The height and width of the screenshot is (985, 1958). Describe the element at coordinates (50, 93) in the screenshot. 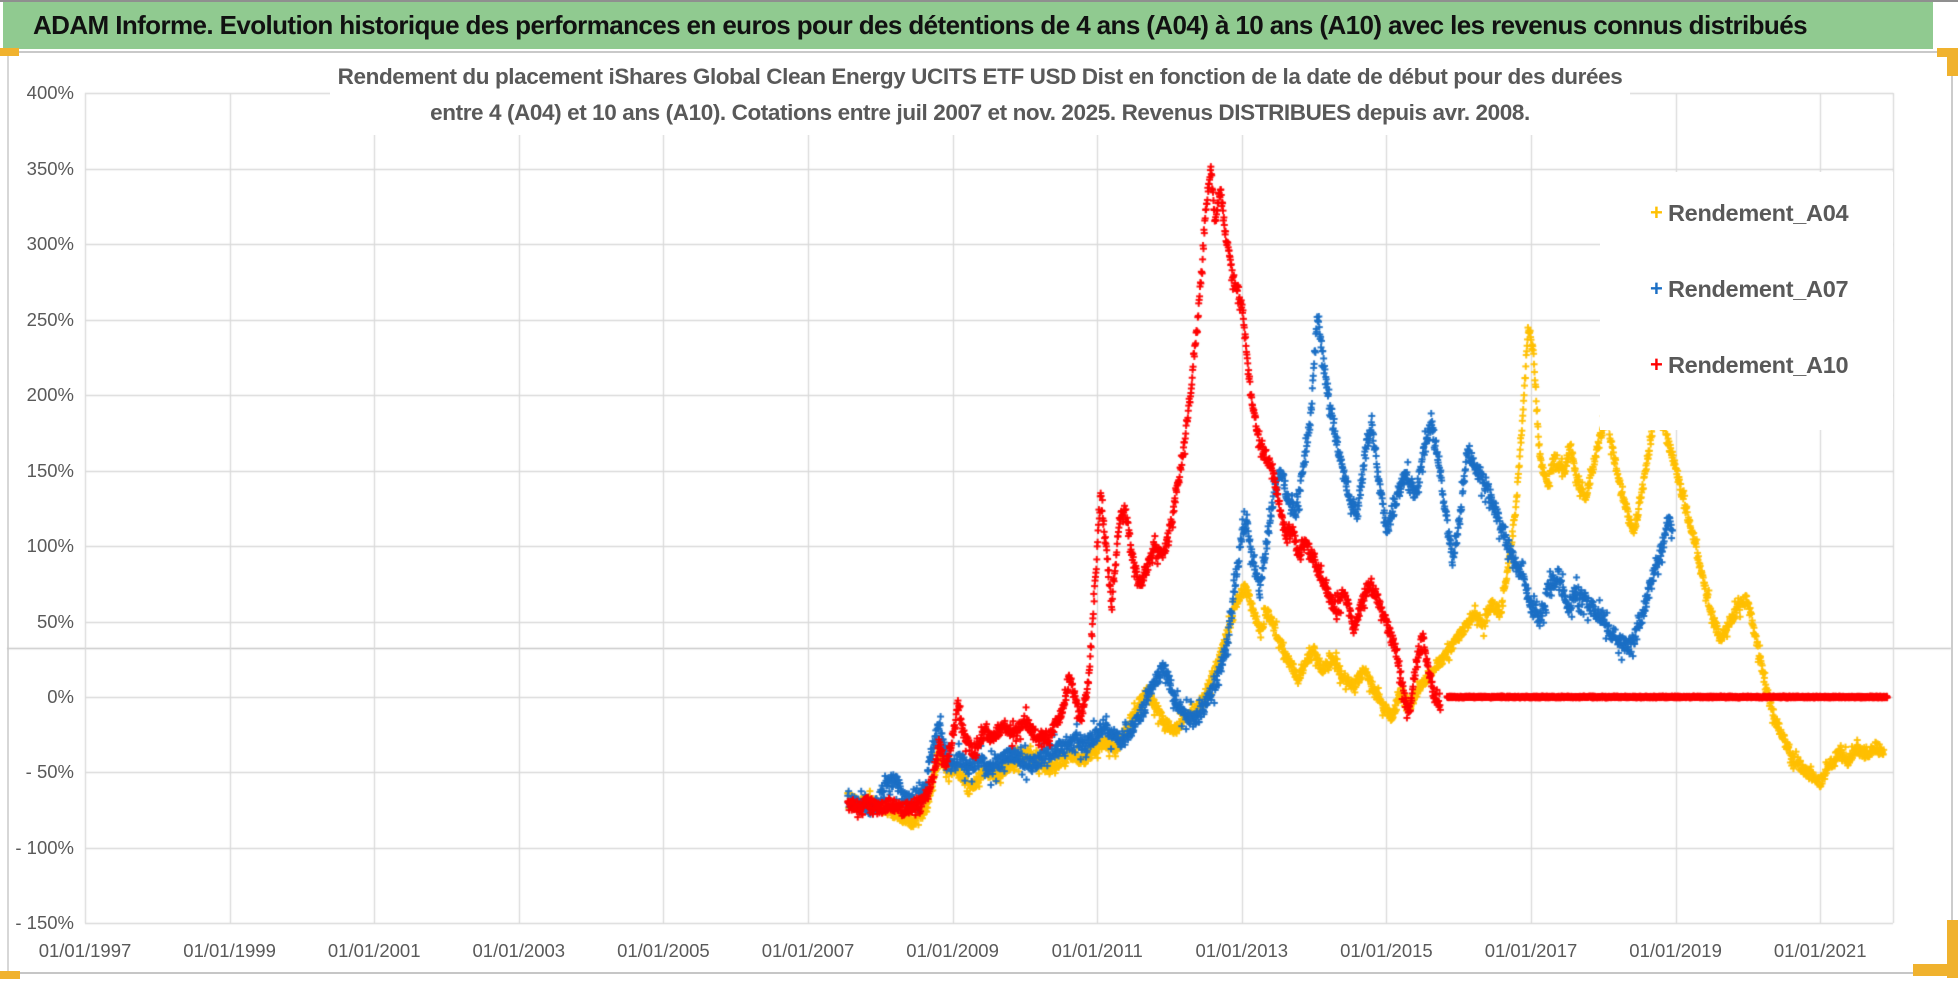

I see `y-axis-tick-label: 400%` at that location.